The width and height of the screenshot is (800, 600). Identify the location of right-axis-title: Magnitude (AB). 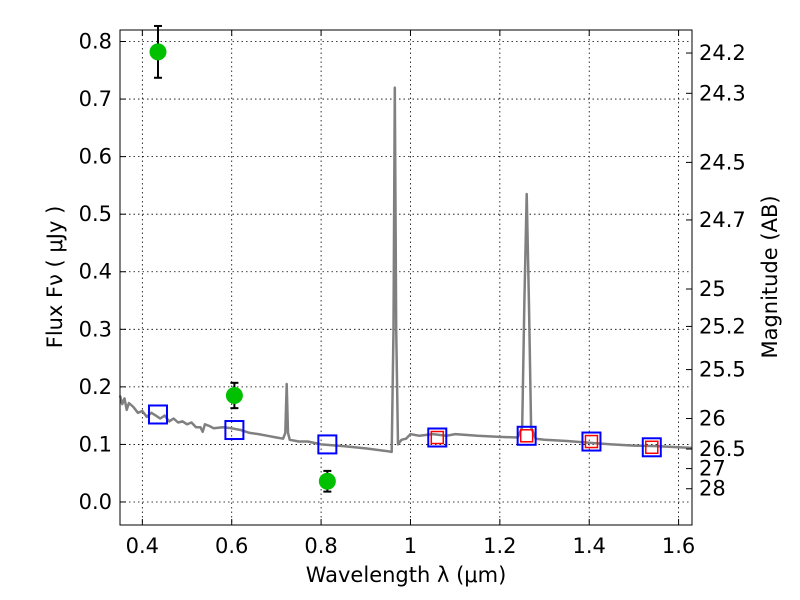
(770, 276).